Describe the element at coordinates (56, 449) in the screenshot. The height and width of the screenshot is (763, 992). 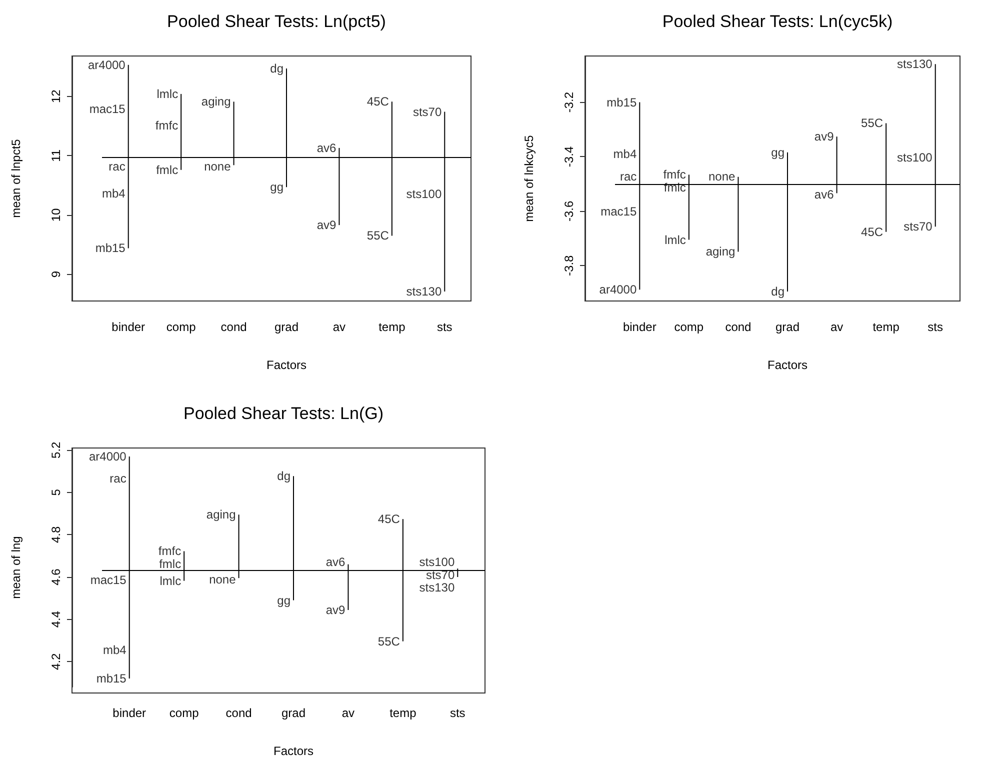
I see `y-tick-label: 5.2` at that location.